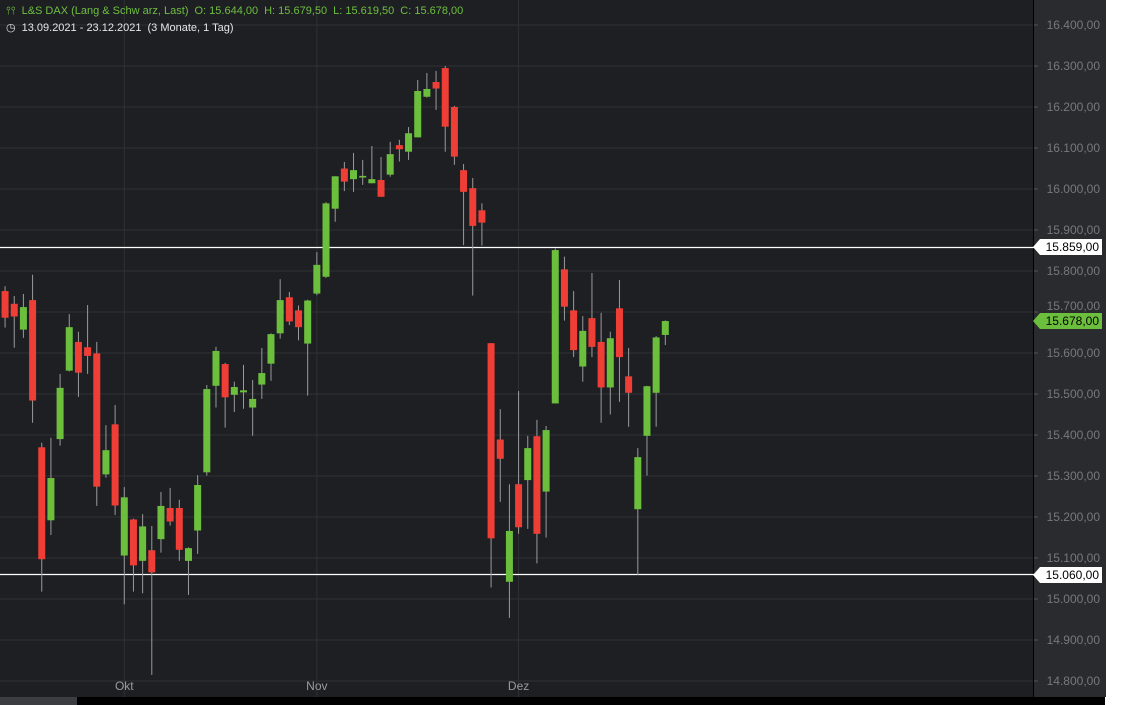  What do you see at coordinates (1067, 575) in the screenshot?
I see `level-tag-lower: 15.060,00` at bounding box center [1067, 575].